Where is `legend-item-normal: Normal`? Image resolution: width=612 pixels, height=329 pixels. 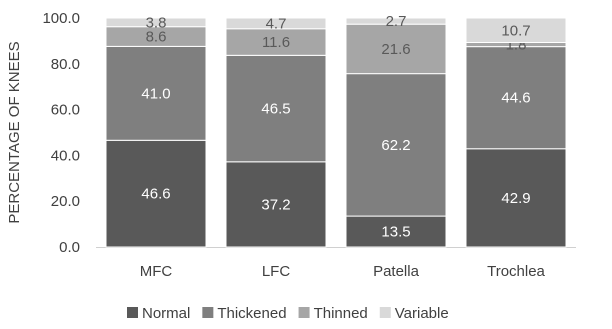
legend-item-normal: Normal is located at coordinates (158, 313).